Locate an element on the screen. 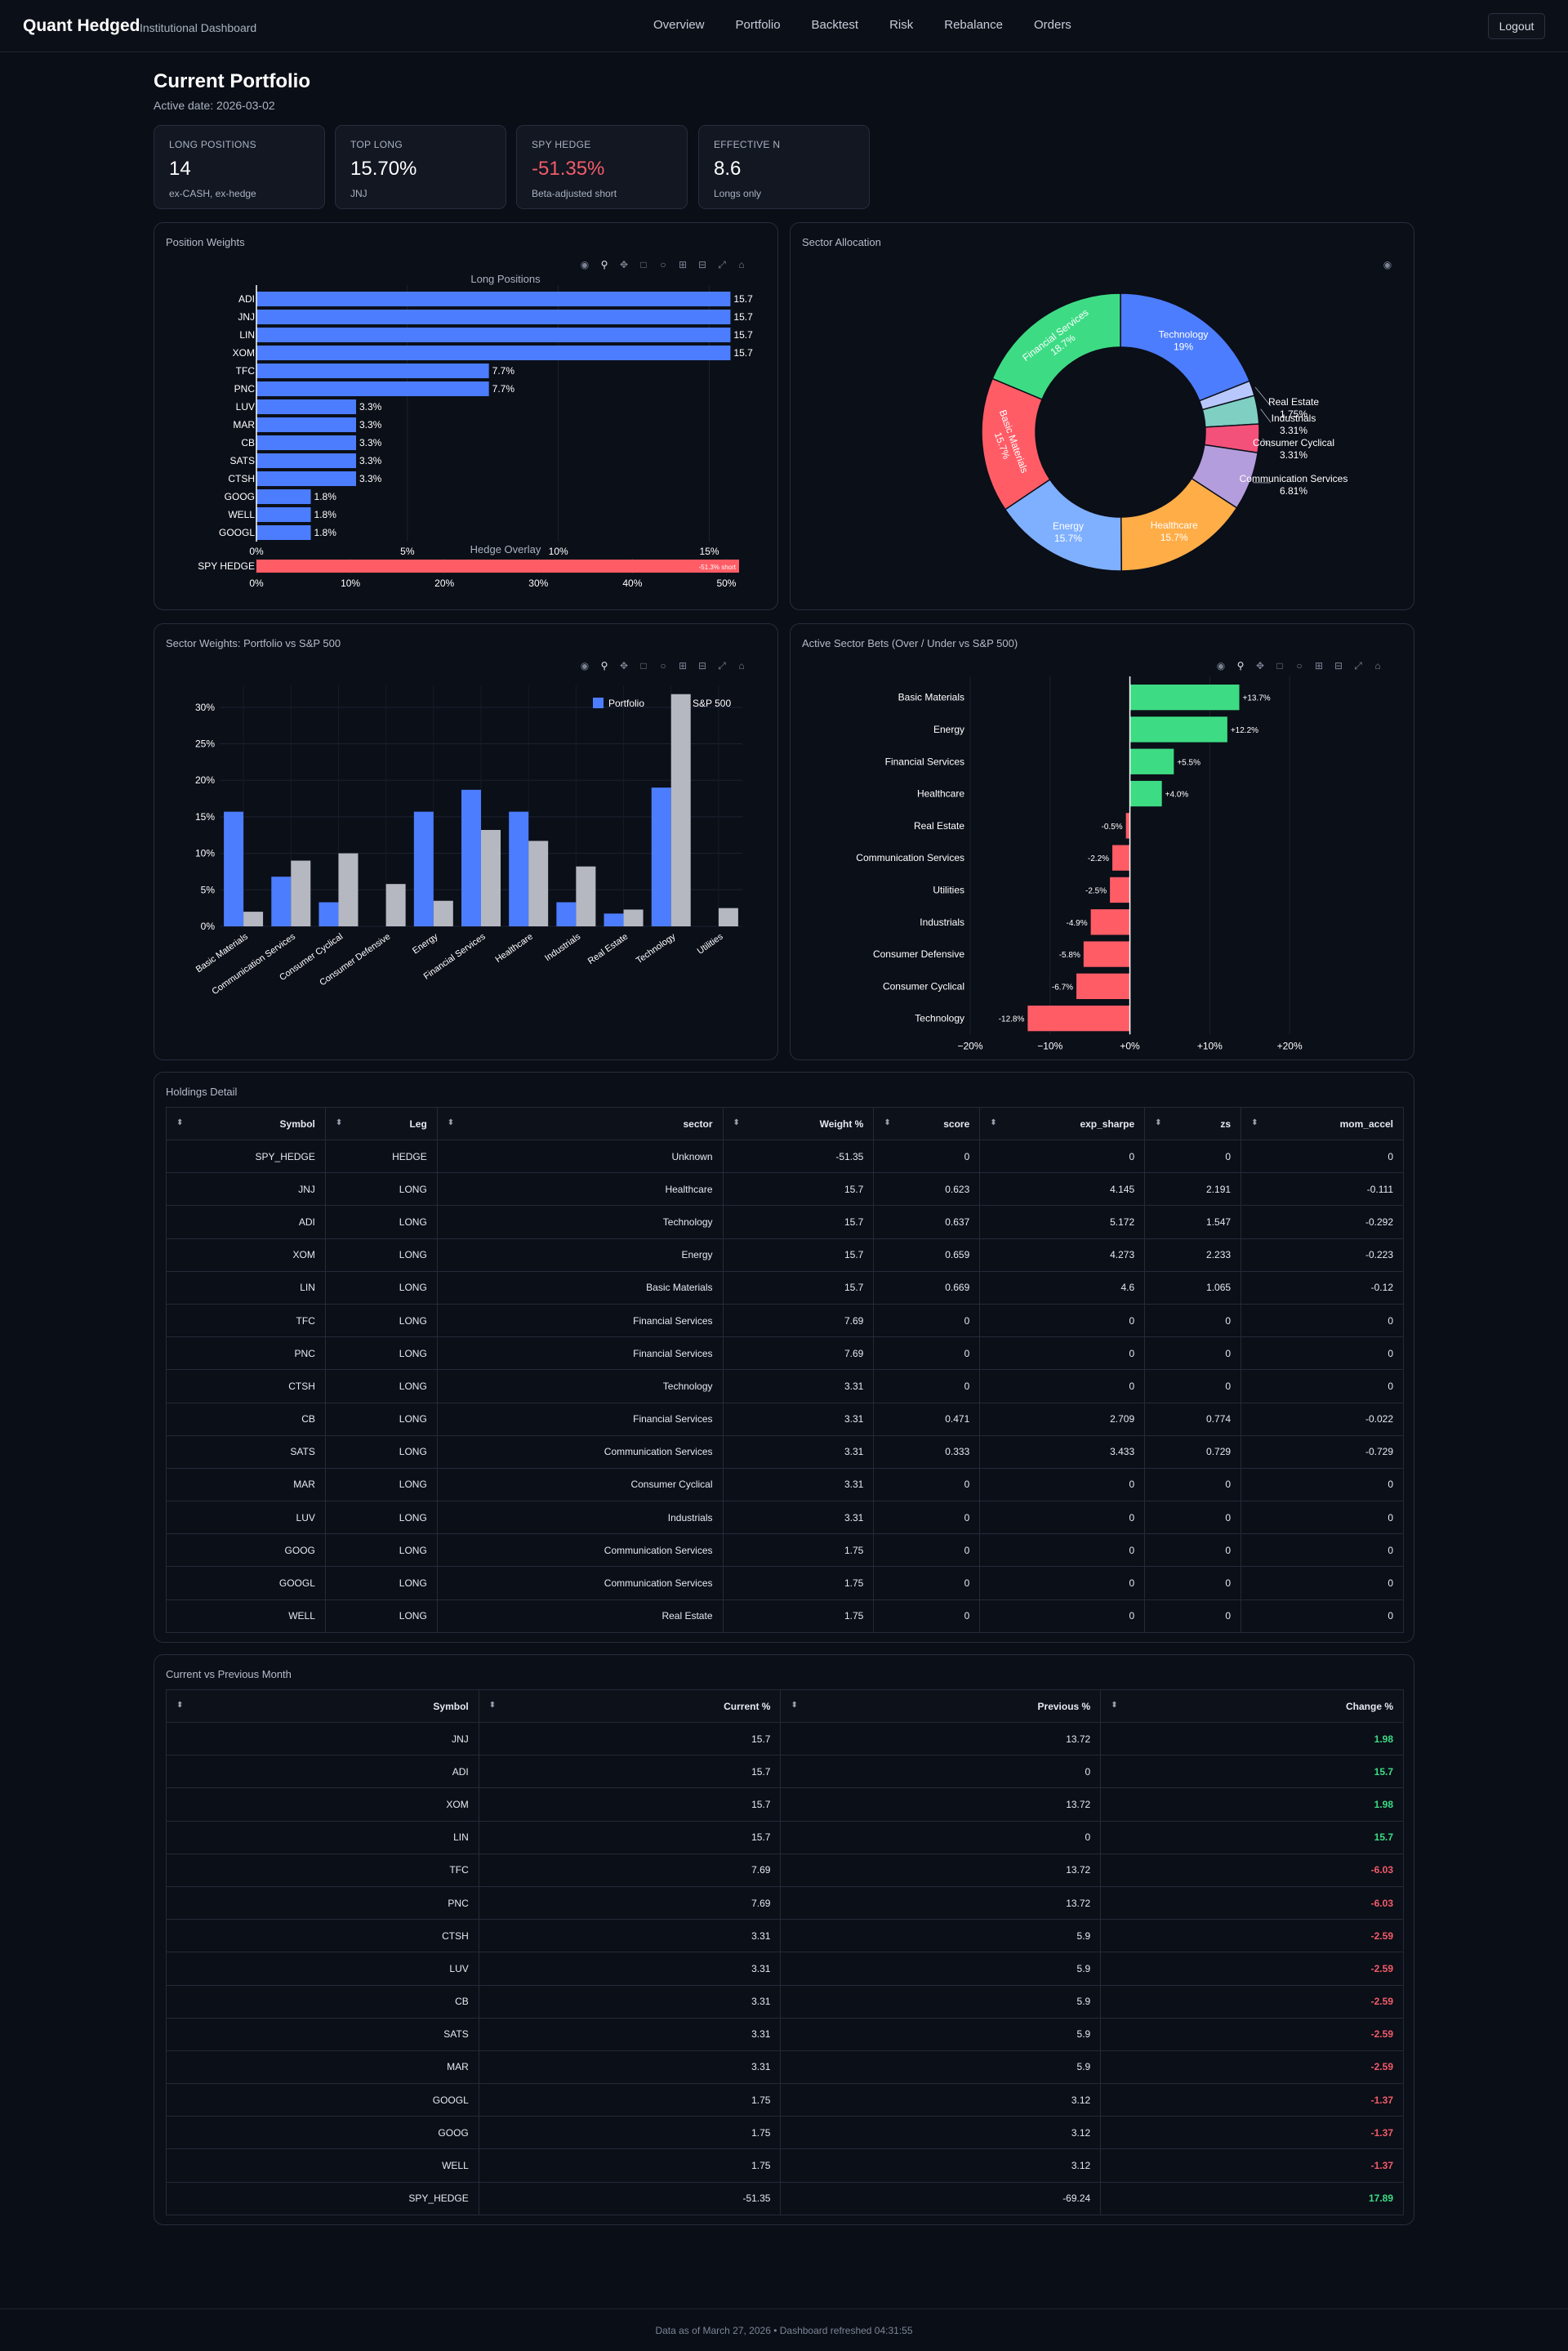  bar is located at coordinates (1127, 826).